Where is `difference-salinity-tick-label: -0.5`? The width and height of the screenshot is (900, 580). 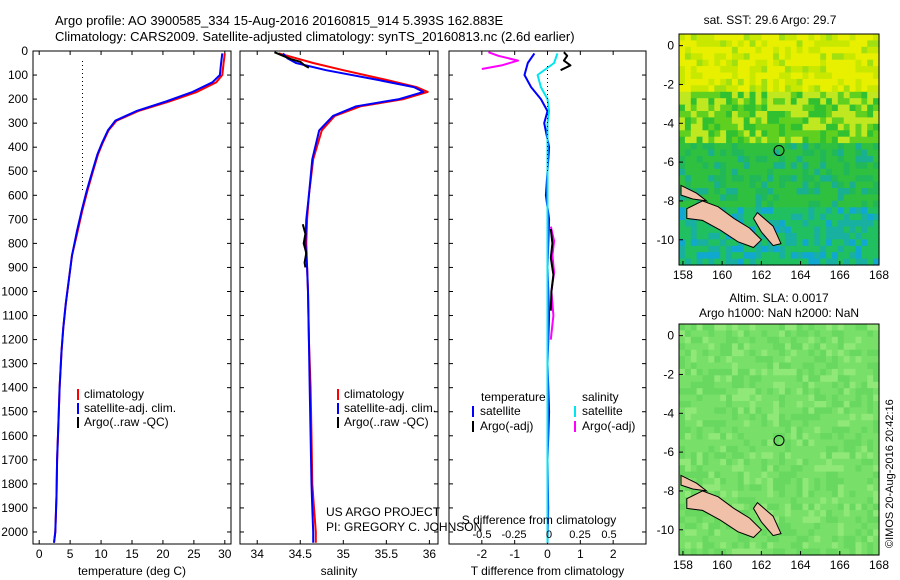
difference-salinity-tick-label: -0.5 is located at coordinates (482, 535).